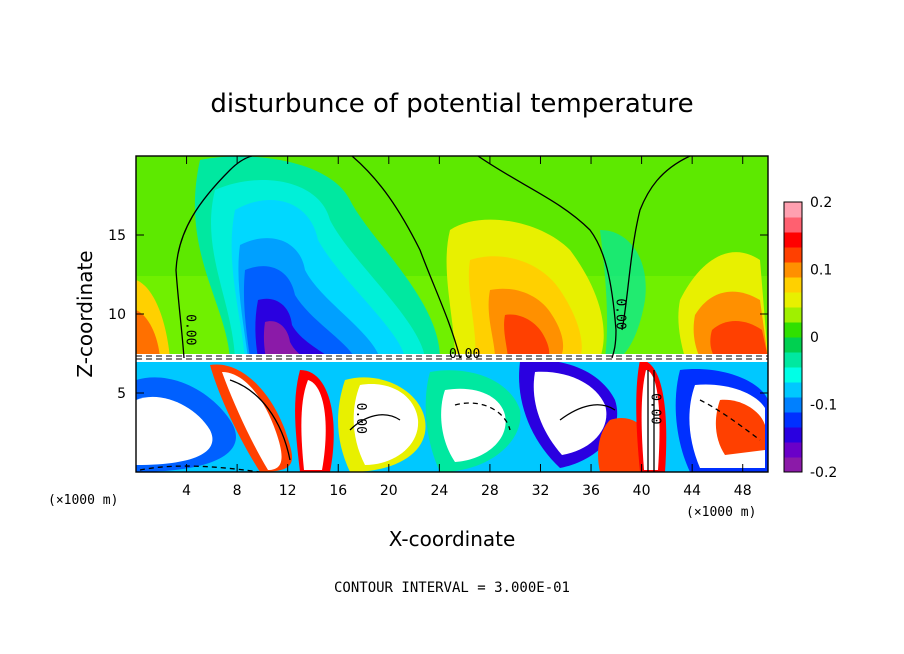 This screenshot has width=904, height=654. I want to click on y-tick-label: 5, so click(121, 394).